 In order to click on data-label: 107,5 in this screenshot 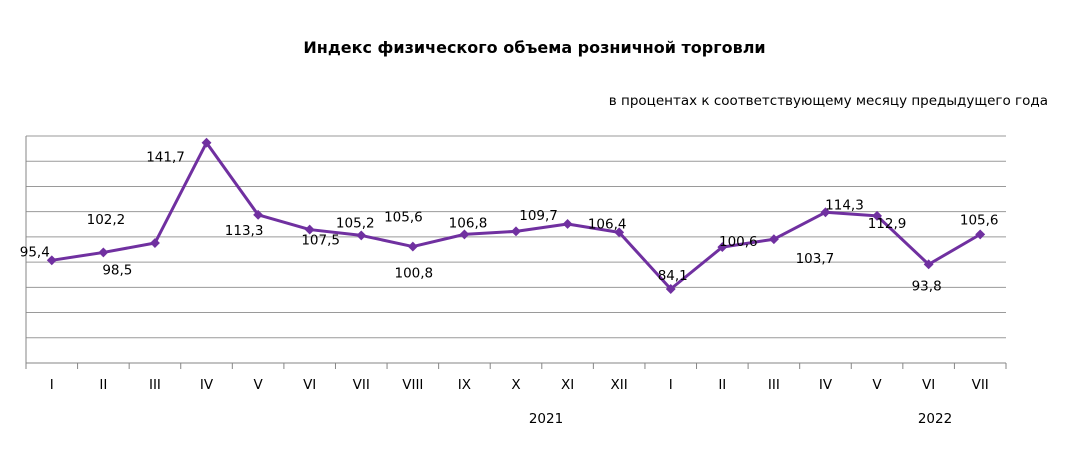, I will do `click(320, 241)`.